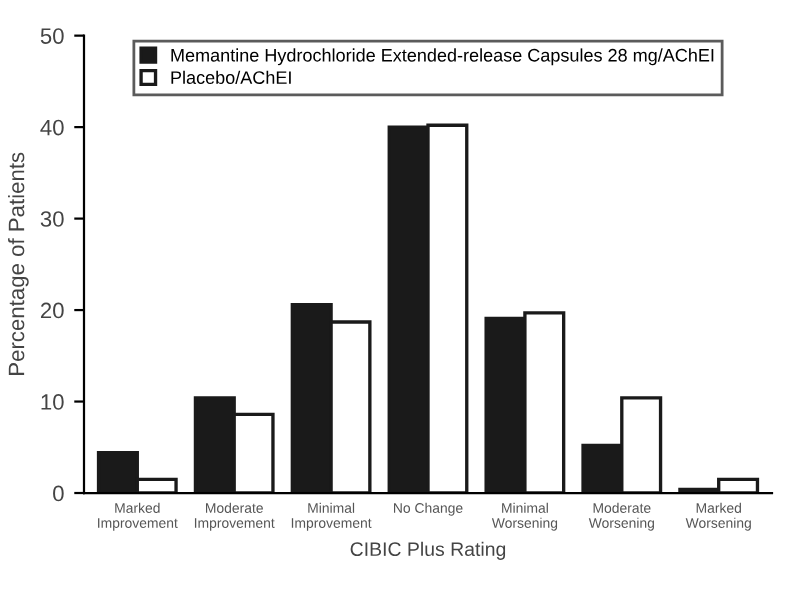  Describe the element at coordinates (428, 550) in the screenshot. I see `x-axis-title: CIBIC Plus Rating` at that location.